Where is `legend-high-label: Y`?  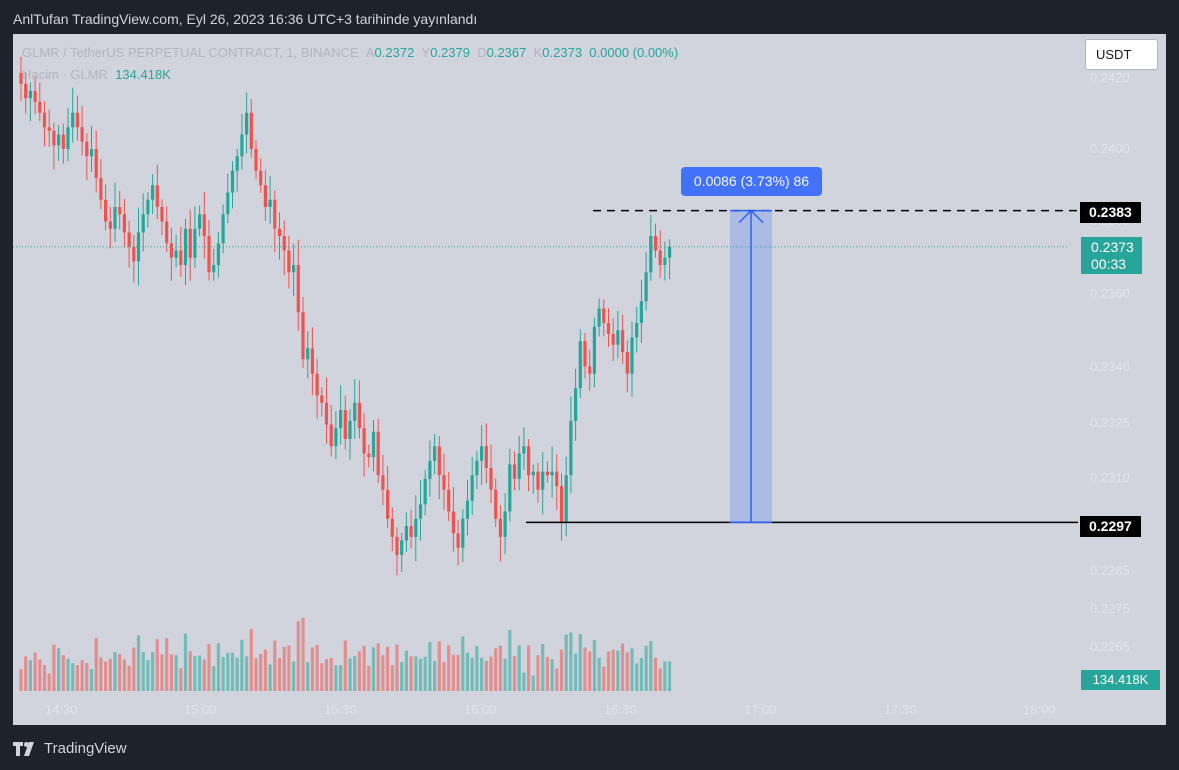 legend-high-label: Y is located at coordinates (426, 52).